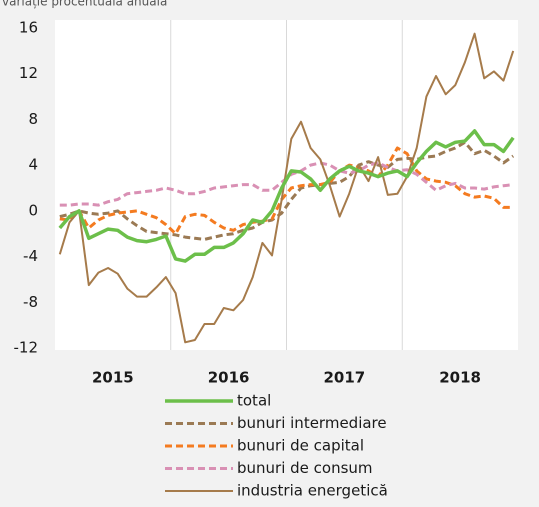 This screenshot has height=507, width=539. I want to click on legend-label: bunuri intermediare, so click(312, 423).